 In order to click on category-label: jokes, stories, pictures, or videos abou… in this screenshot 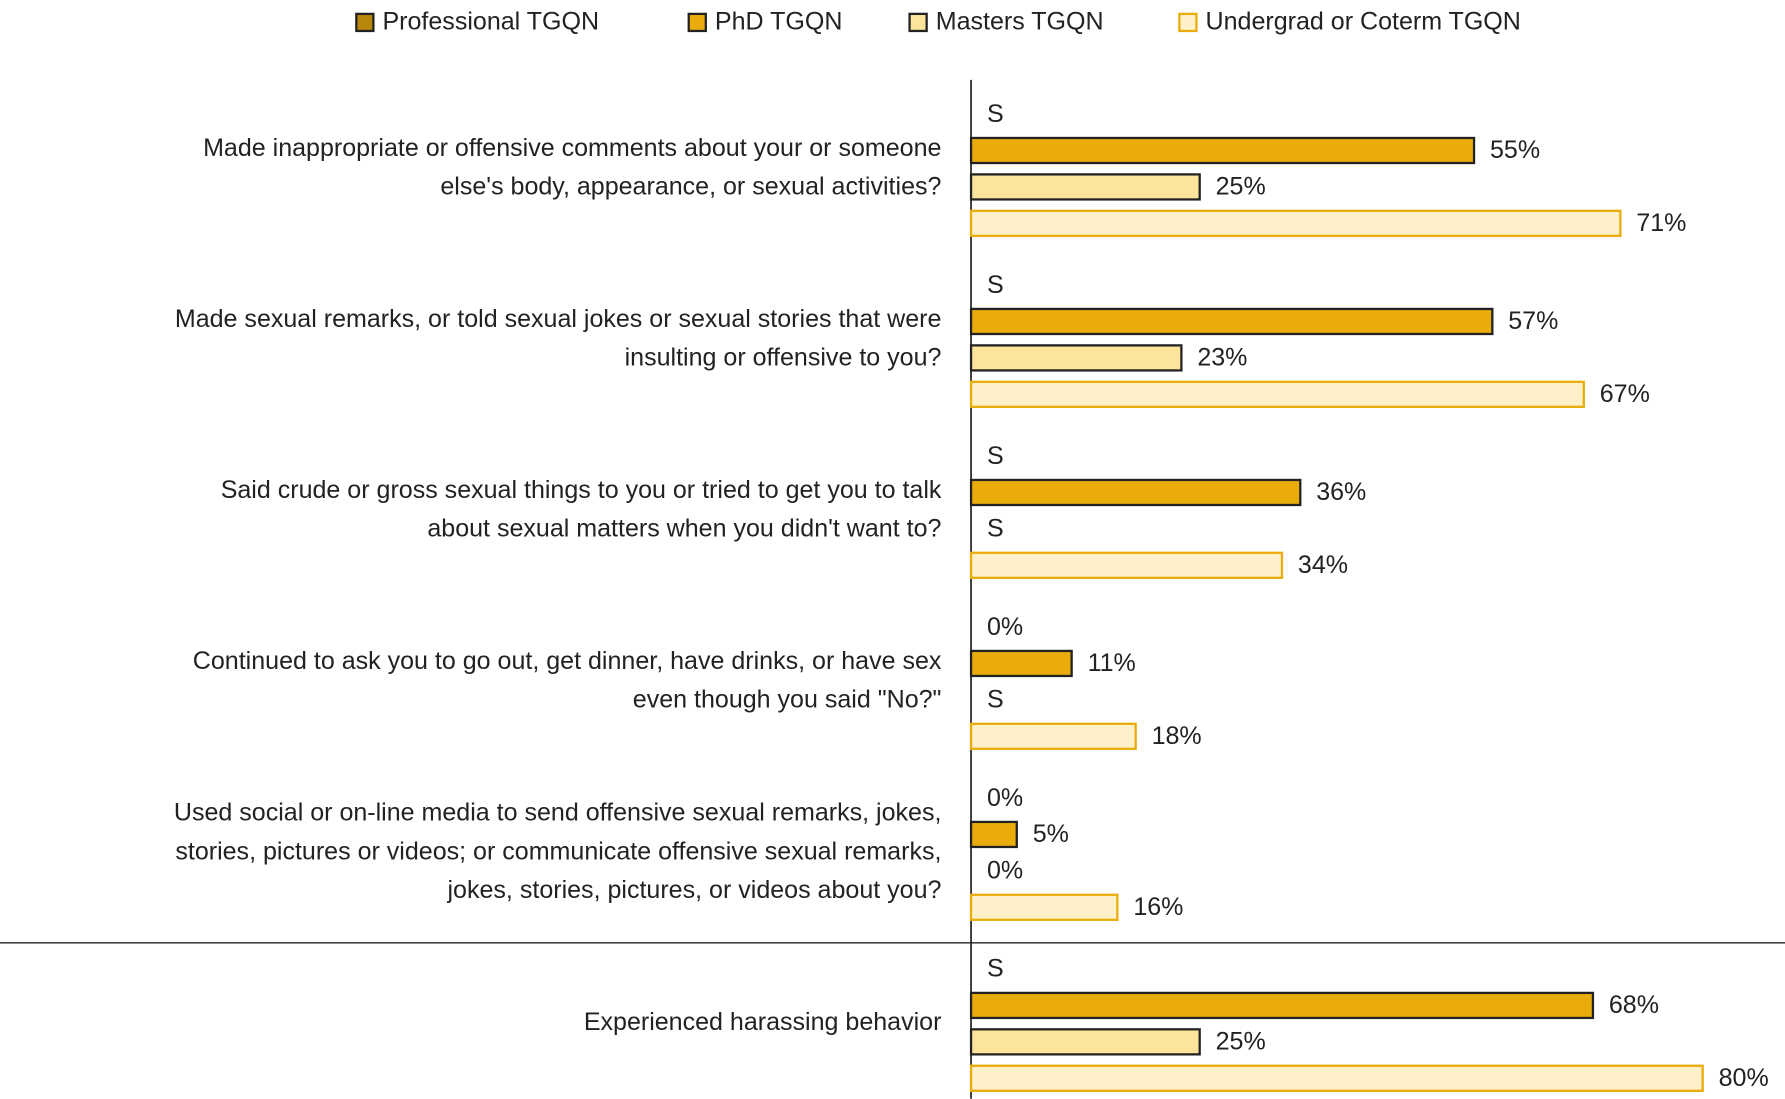, I will do `click(694, 890)`.